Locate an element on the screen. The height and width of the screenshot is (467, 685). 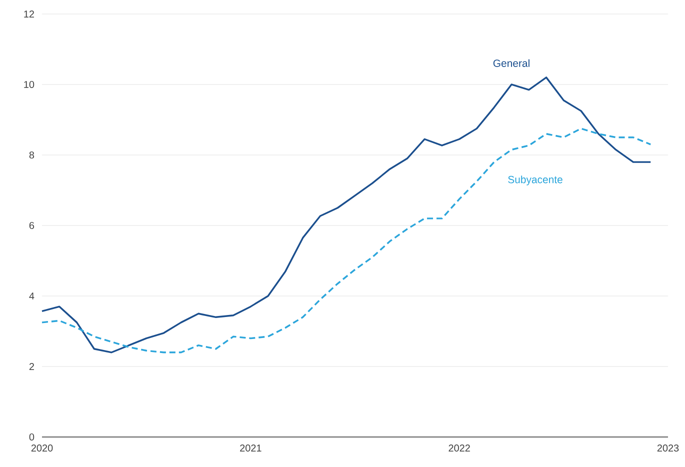
y-tick-label: 0 is located at coordinates (31, 437).